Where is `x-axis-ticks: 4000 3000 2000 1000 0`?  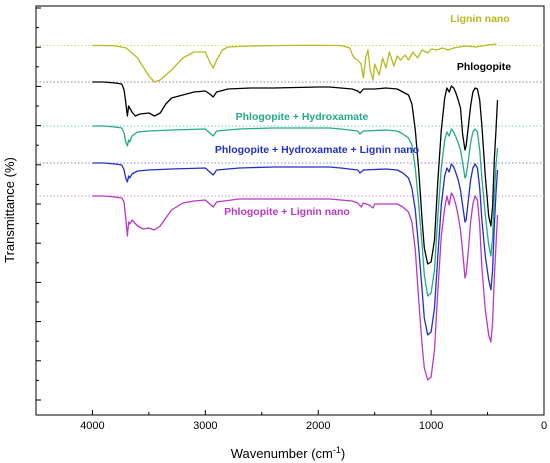
x-axis-ticks: 4000 3000 2000 1000 0 is located at coordinates (291, 421).